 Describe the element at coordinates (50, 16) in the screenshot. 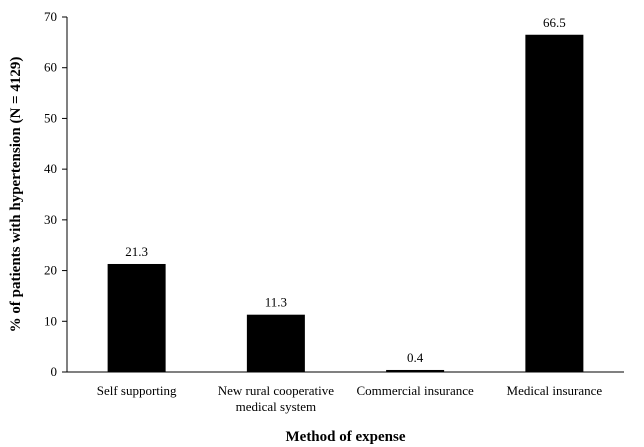

I see `y-tick-label: 70` at that location.